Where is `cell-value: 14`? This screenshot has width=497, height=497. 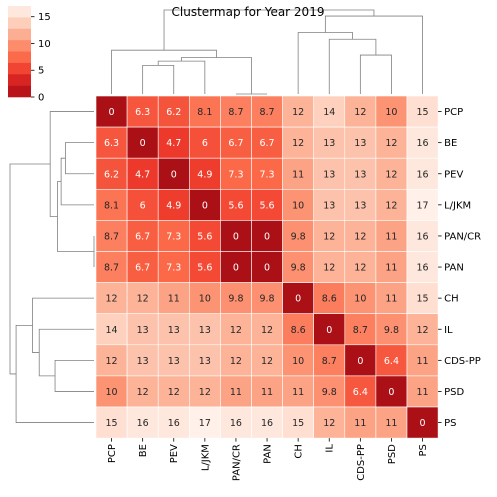
cell-value: 14 is located at coordinates (329, 112).